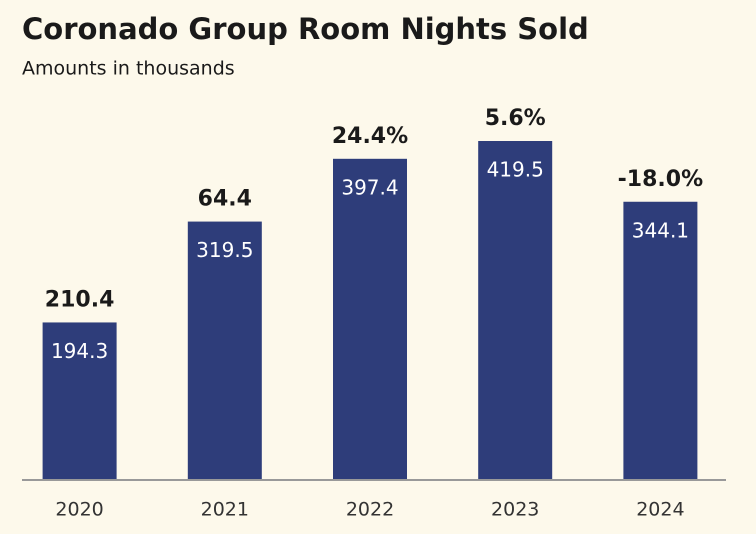  Describe the element at coordinates (79, 510) in the screenshot. I see `x-tick-label: 2020` at that location.